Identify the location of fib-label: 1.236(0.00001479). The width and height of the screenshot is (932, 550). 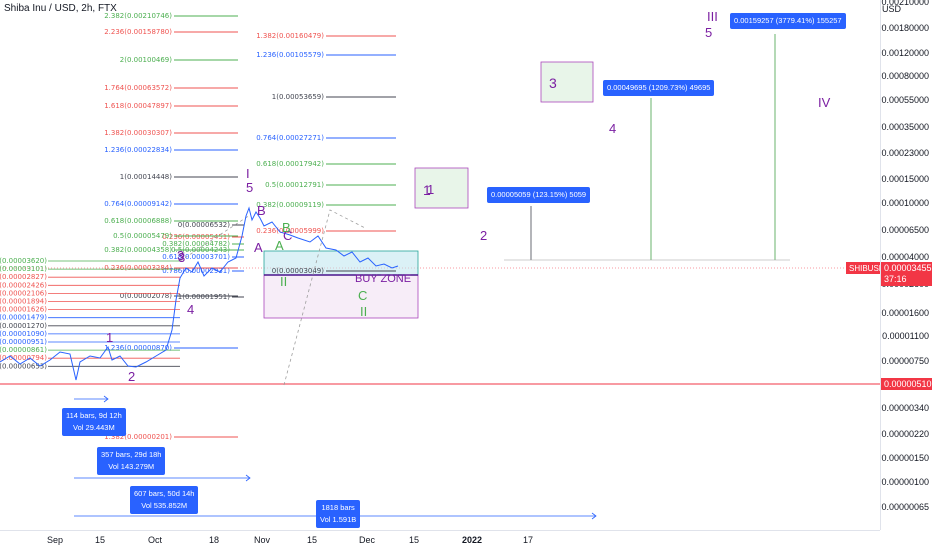
(23, 318).